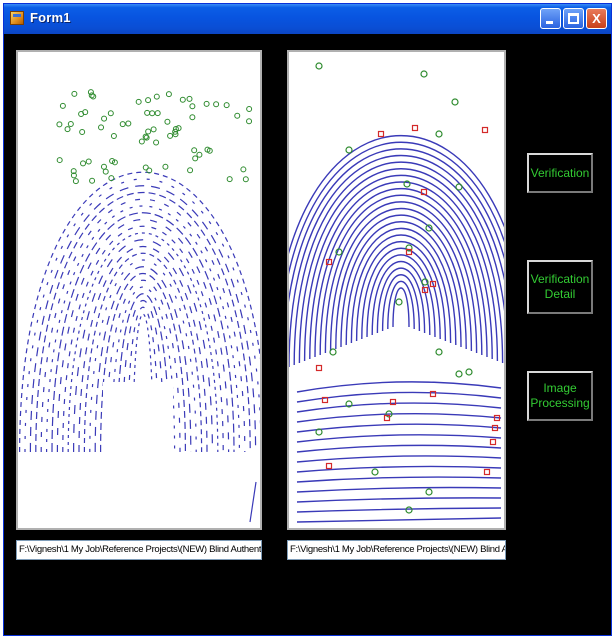  What do you see at coordinates (560, 396) in the screenshot?
I see `image-processing-button: Image Processing` at bounding box center [560, 396].